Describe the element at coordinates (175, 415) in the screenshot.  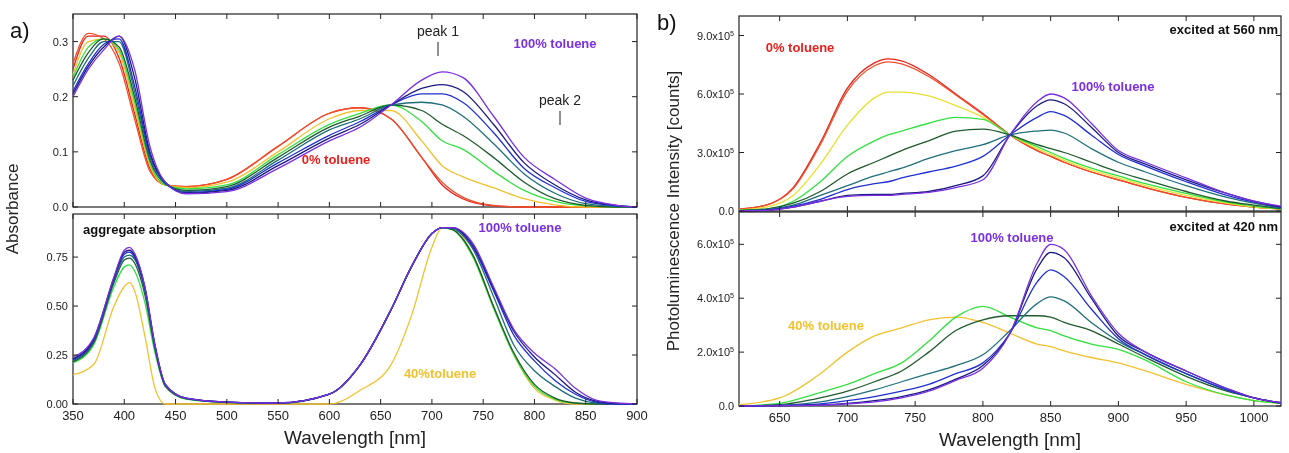
I see `x-tick-label: 450` at that location.